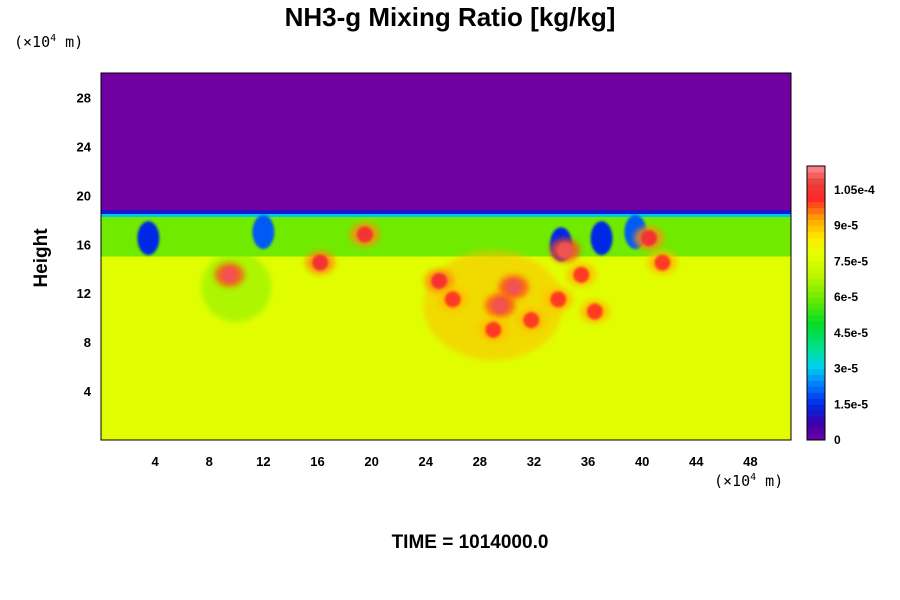  What do you see at coordinates (770, 481) in the screenshot?
I see `x-unit-suffix: m)` at bounding box center [770, 481].